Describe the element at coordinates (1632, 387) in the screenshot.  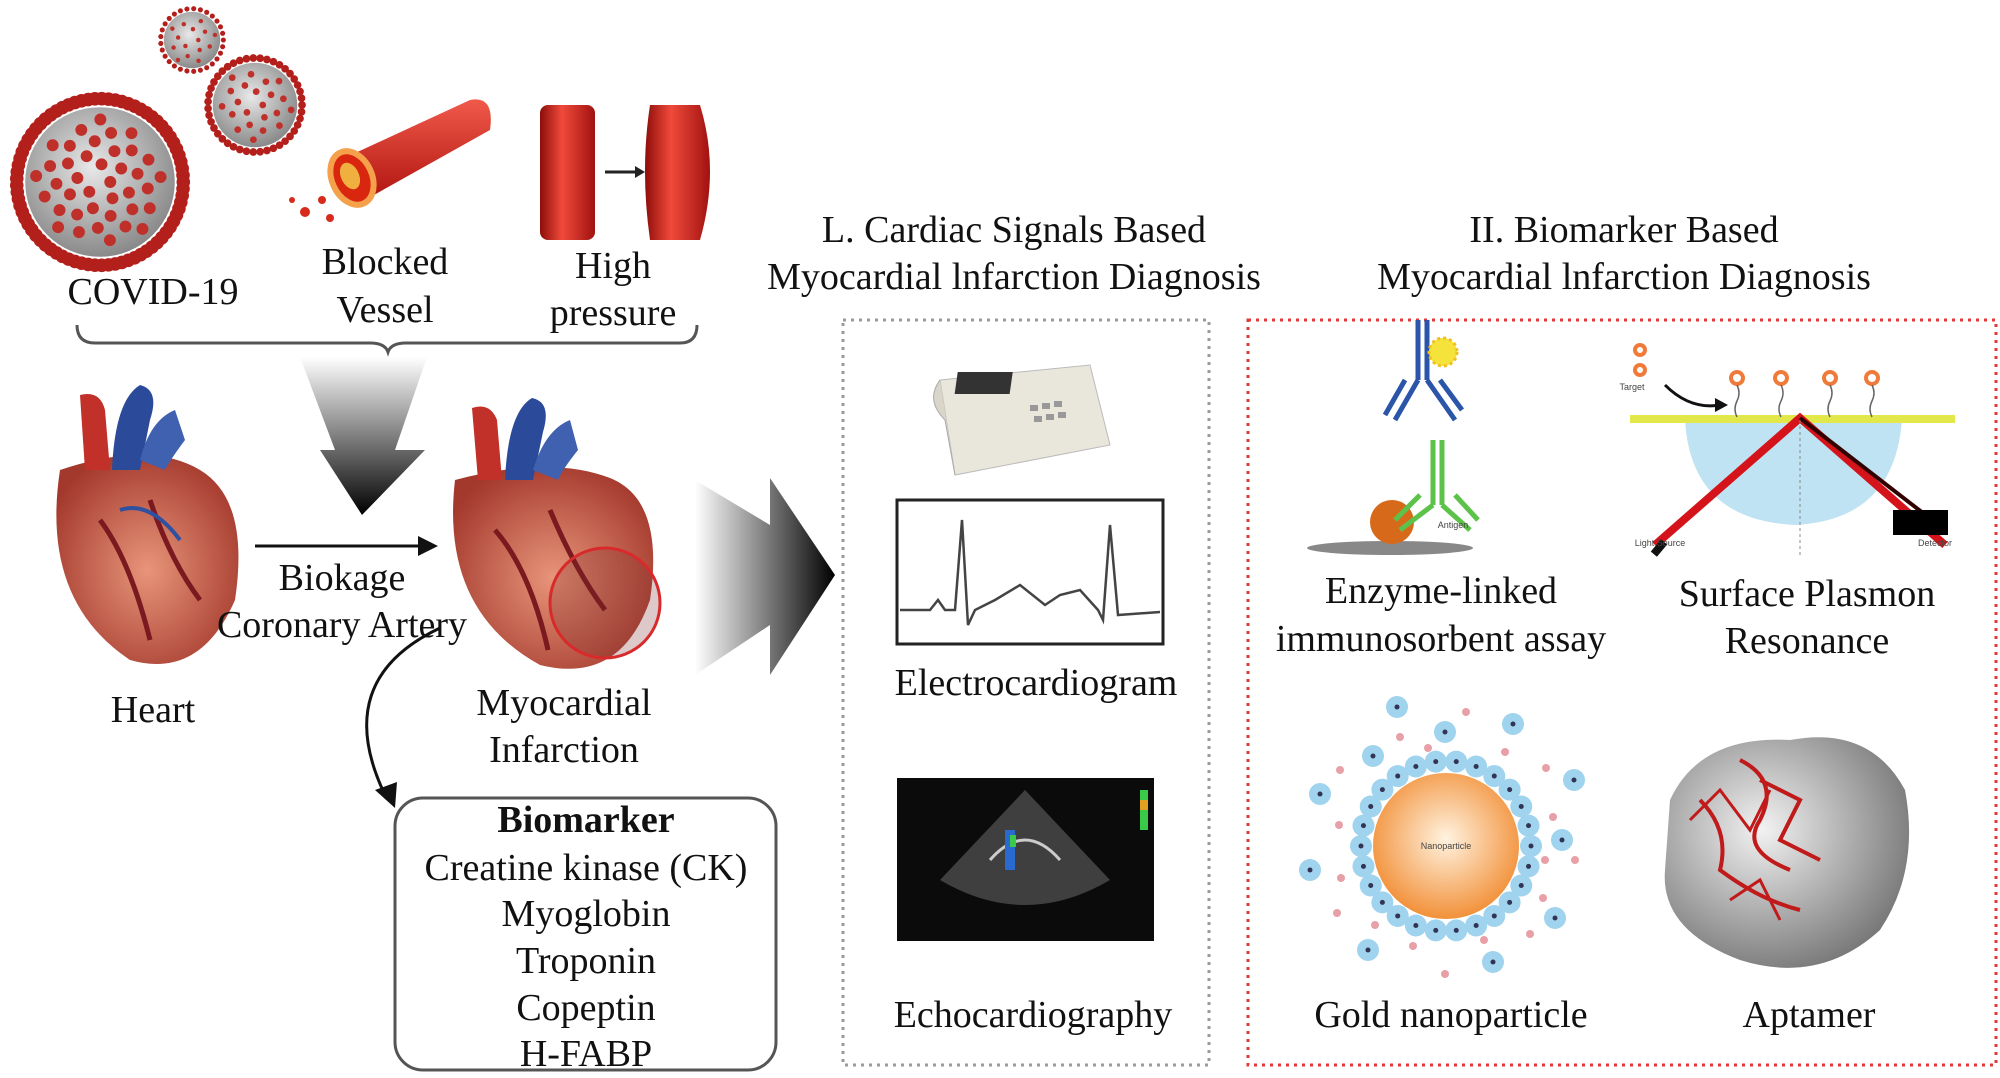
I see `target-label: Target` at that location.